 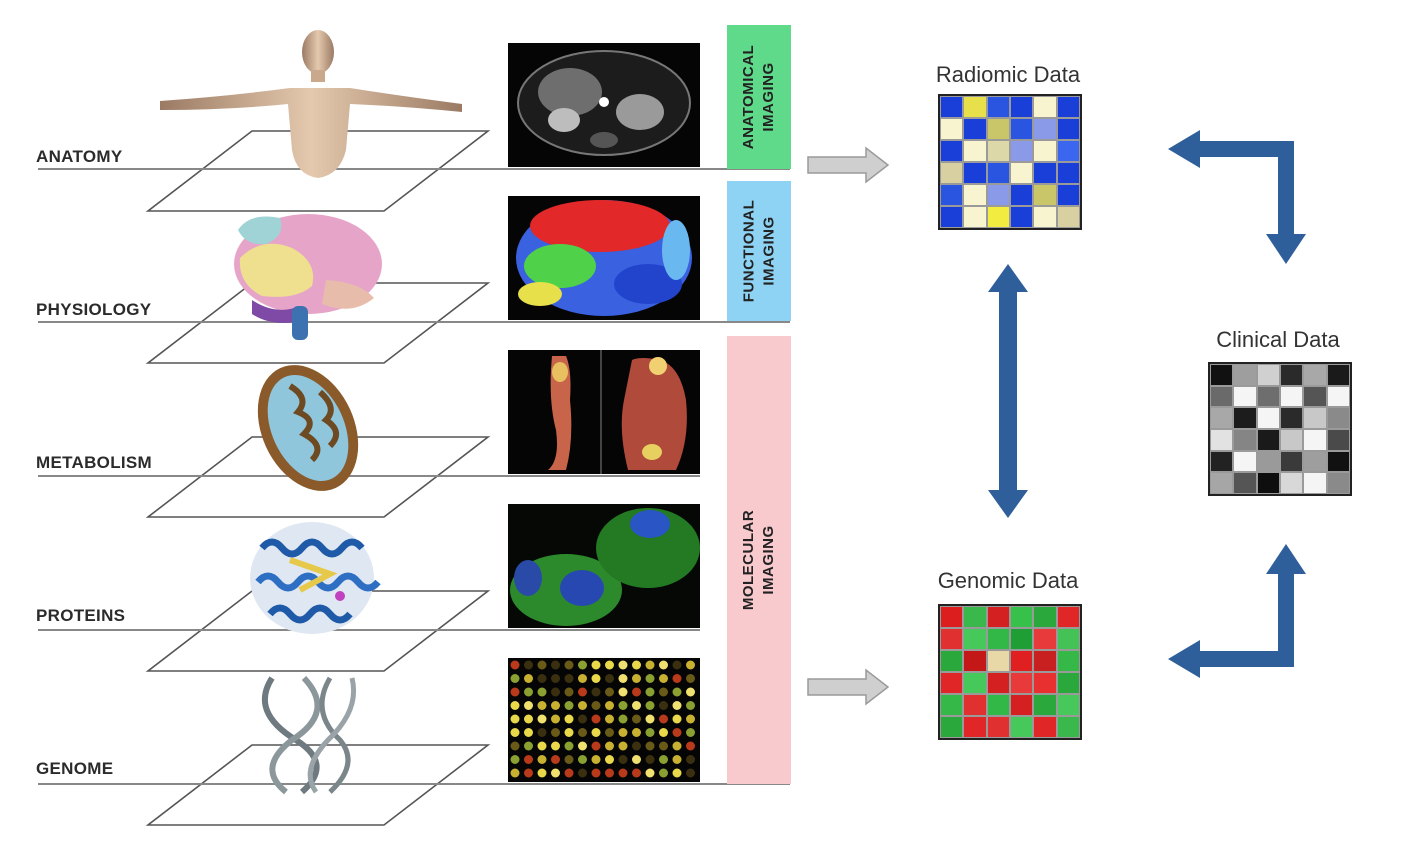 I want to click on level-label-physiology: PHYSIOLOGY, so click(x=94, y=309).